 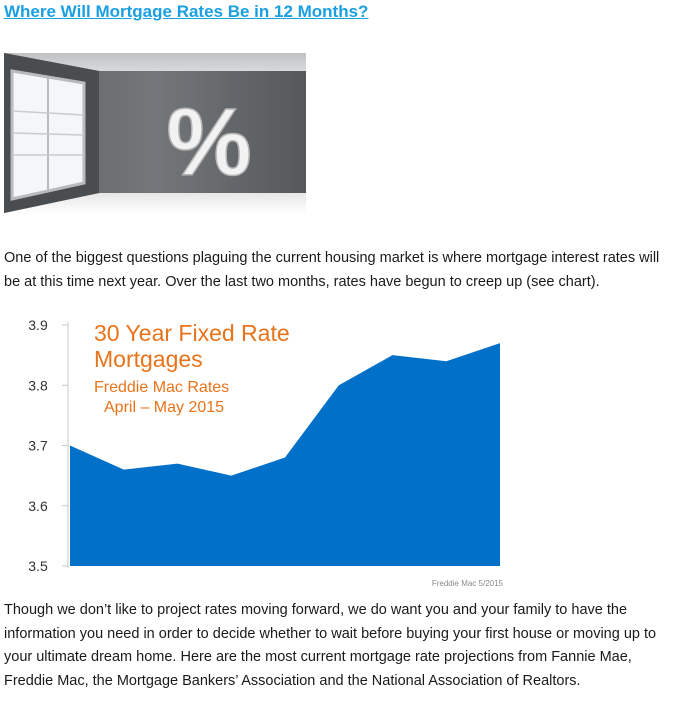 I want to click on chart-subtitle-line2: April – May 2015, so click(x=164, y=407).